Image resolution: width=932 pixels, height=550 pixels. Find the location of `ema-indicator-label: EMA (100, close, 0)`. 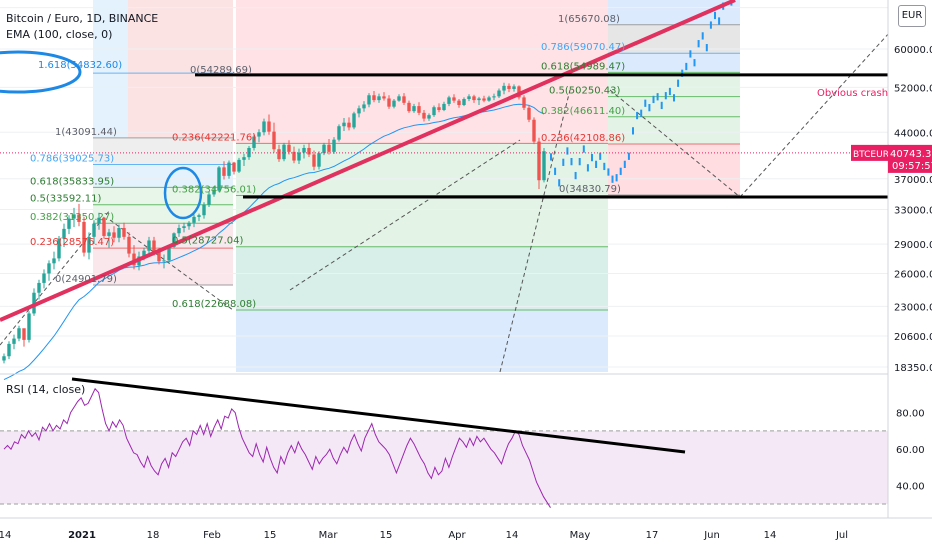

ema-indicator-label: EMA (100, close, 0) is located at coordinates (59, 34).